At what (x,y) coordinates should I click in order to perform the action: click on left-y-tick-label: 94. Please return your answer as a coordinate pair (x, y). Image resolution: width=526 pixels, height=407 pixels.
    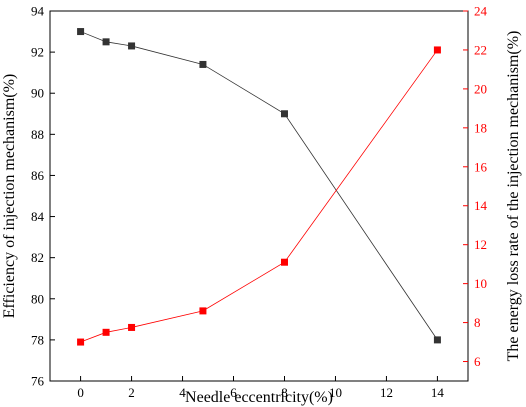
    Looking at the image, I should click on (38, 11).